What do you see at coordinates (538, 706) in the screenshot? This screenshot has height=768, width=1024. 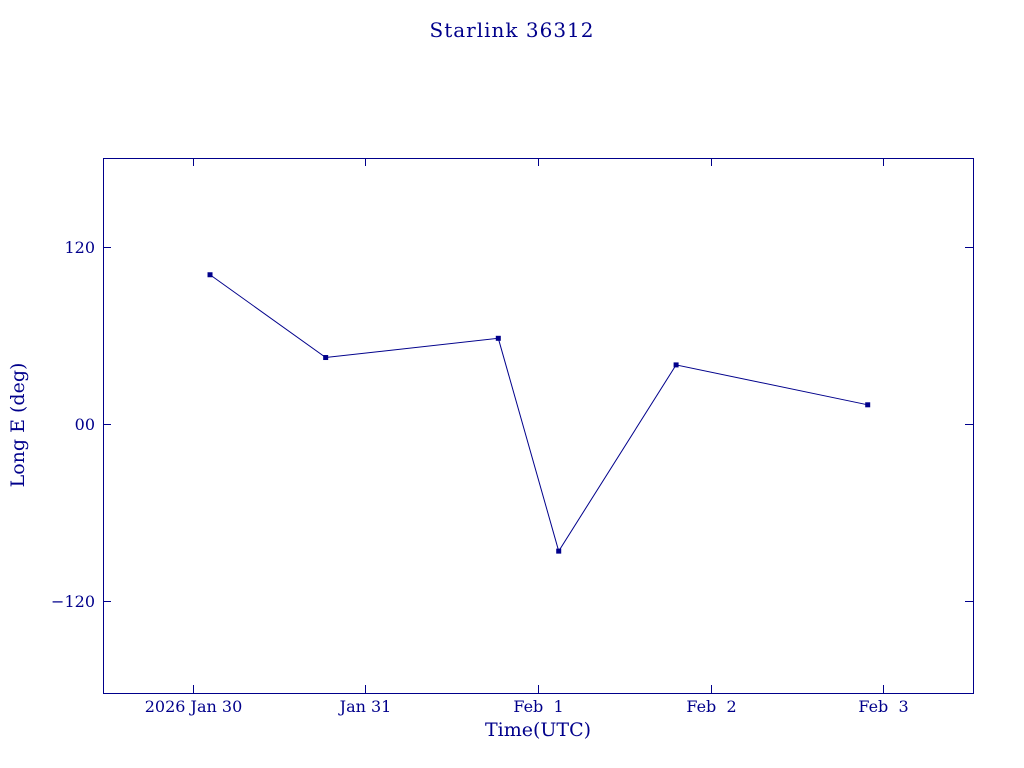 I see `x-tick-label: Feb 1` at bounding box center [538, 706].